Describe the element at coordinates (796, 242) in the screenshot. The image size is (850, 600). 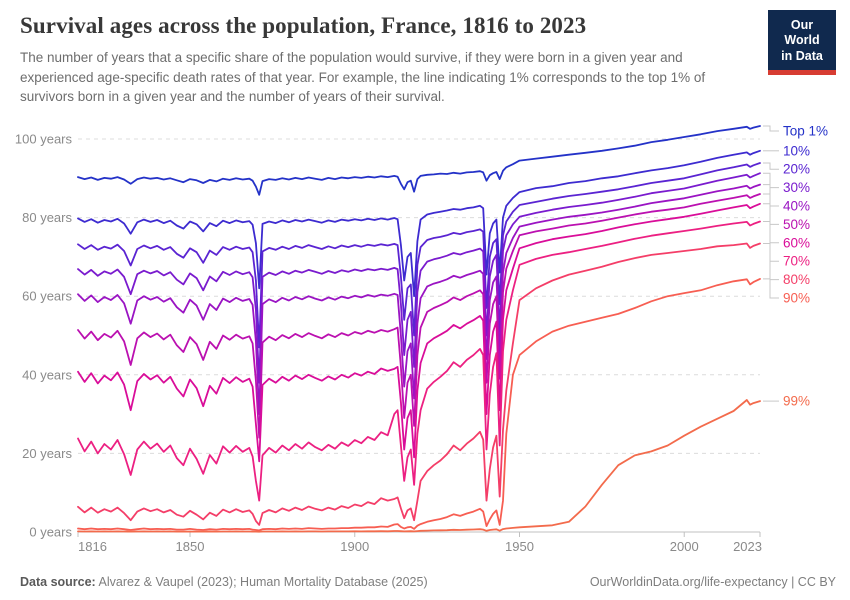
I see `legend-label-60%: 60%` at that location.